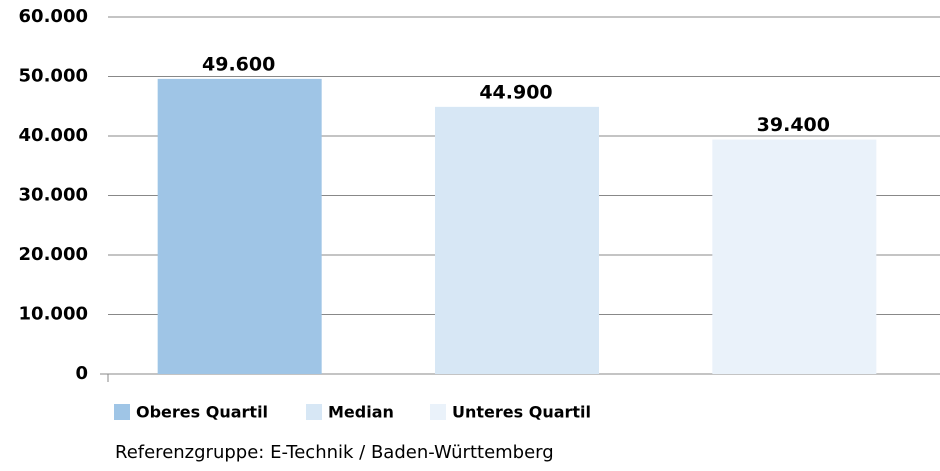 This screenshot has width=940, height=471. I want to click on value-label: 44.900, so click(515, 92).